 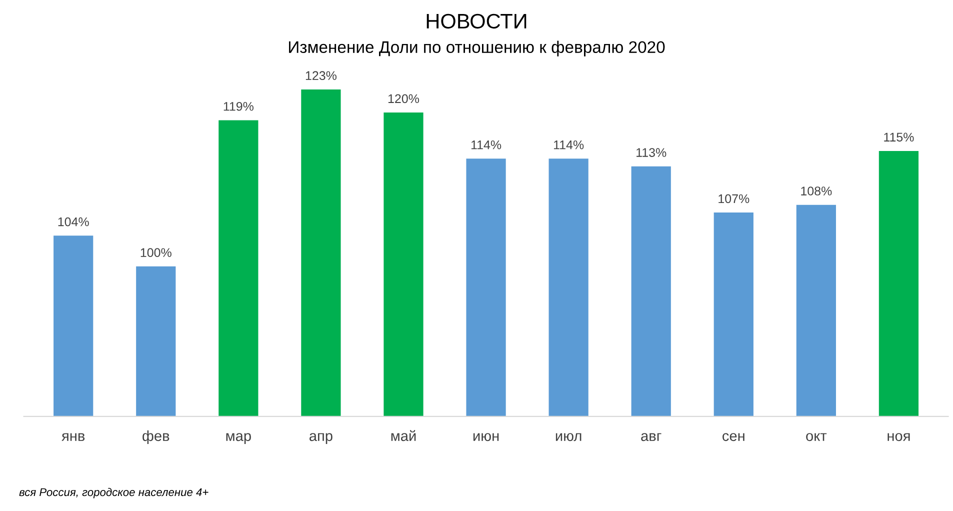 What do you see at coordinates (486, 437) in the screenshot?
I see `x-tick-label: июн` at bounding box center [486, 437].